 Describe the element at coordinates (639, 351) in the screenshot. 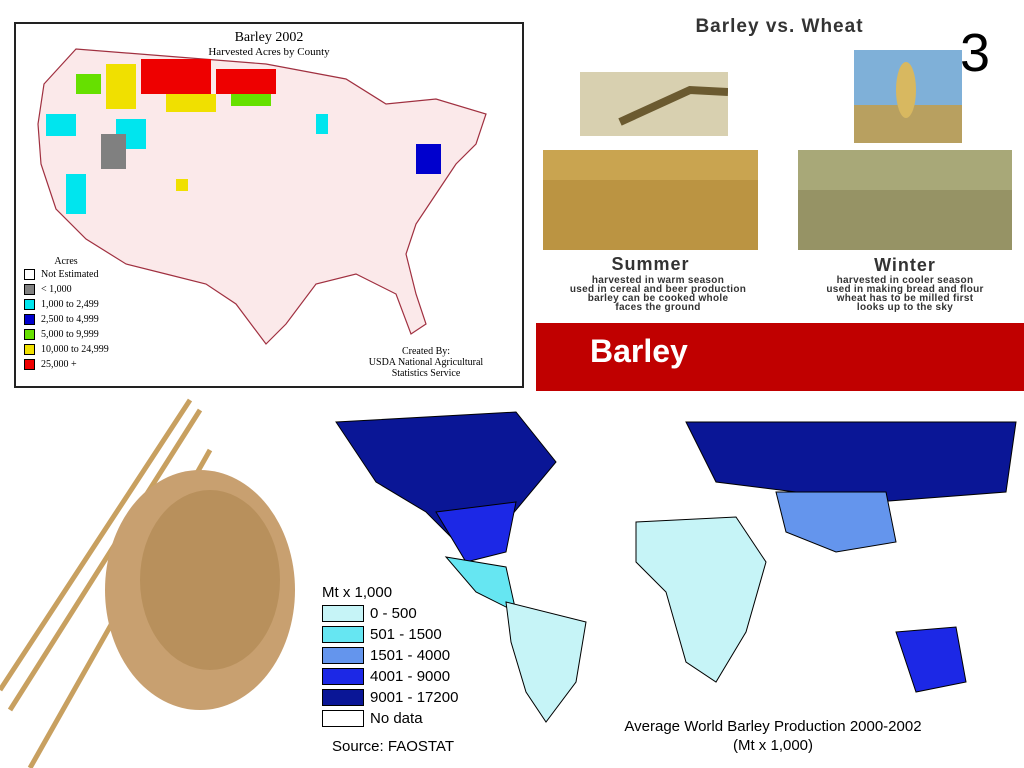

I see `banner-title: Barley` at that location.